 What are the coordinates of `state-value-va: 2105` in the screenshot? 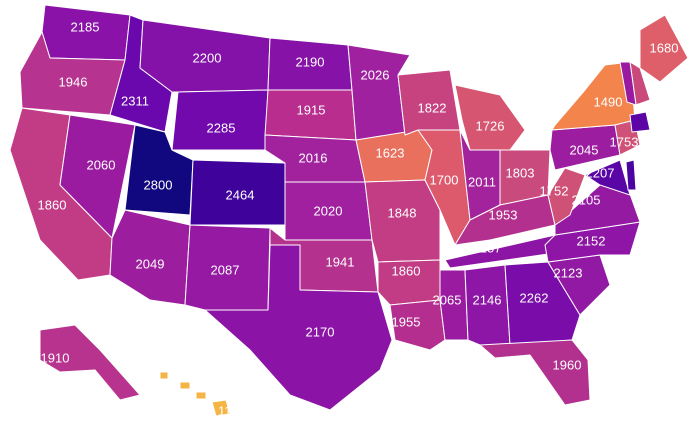 It's located at (586, 200).